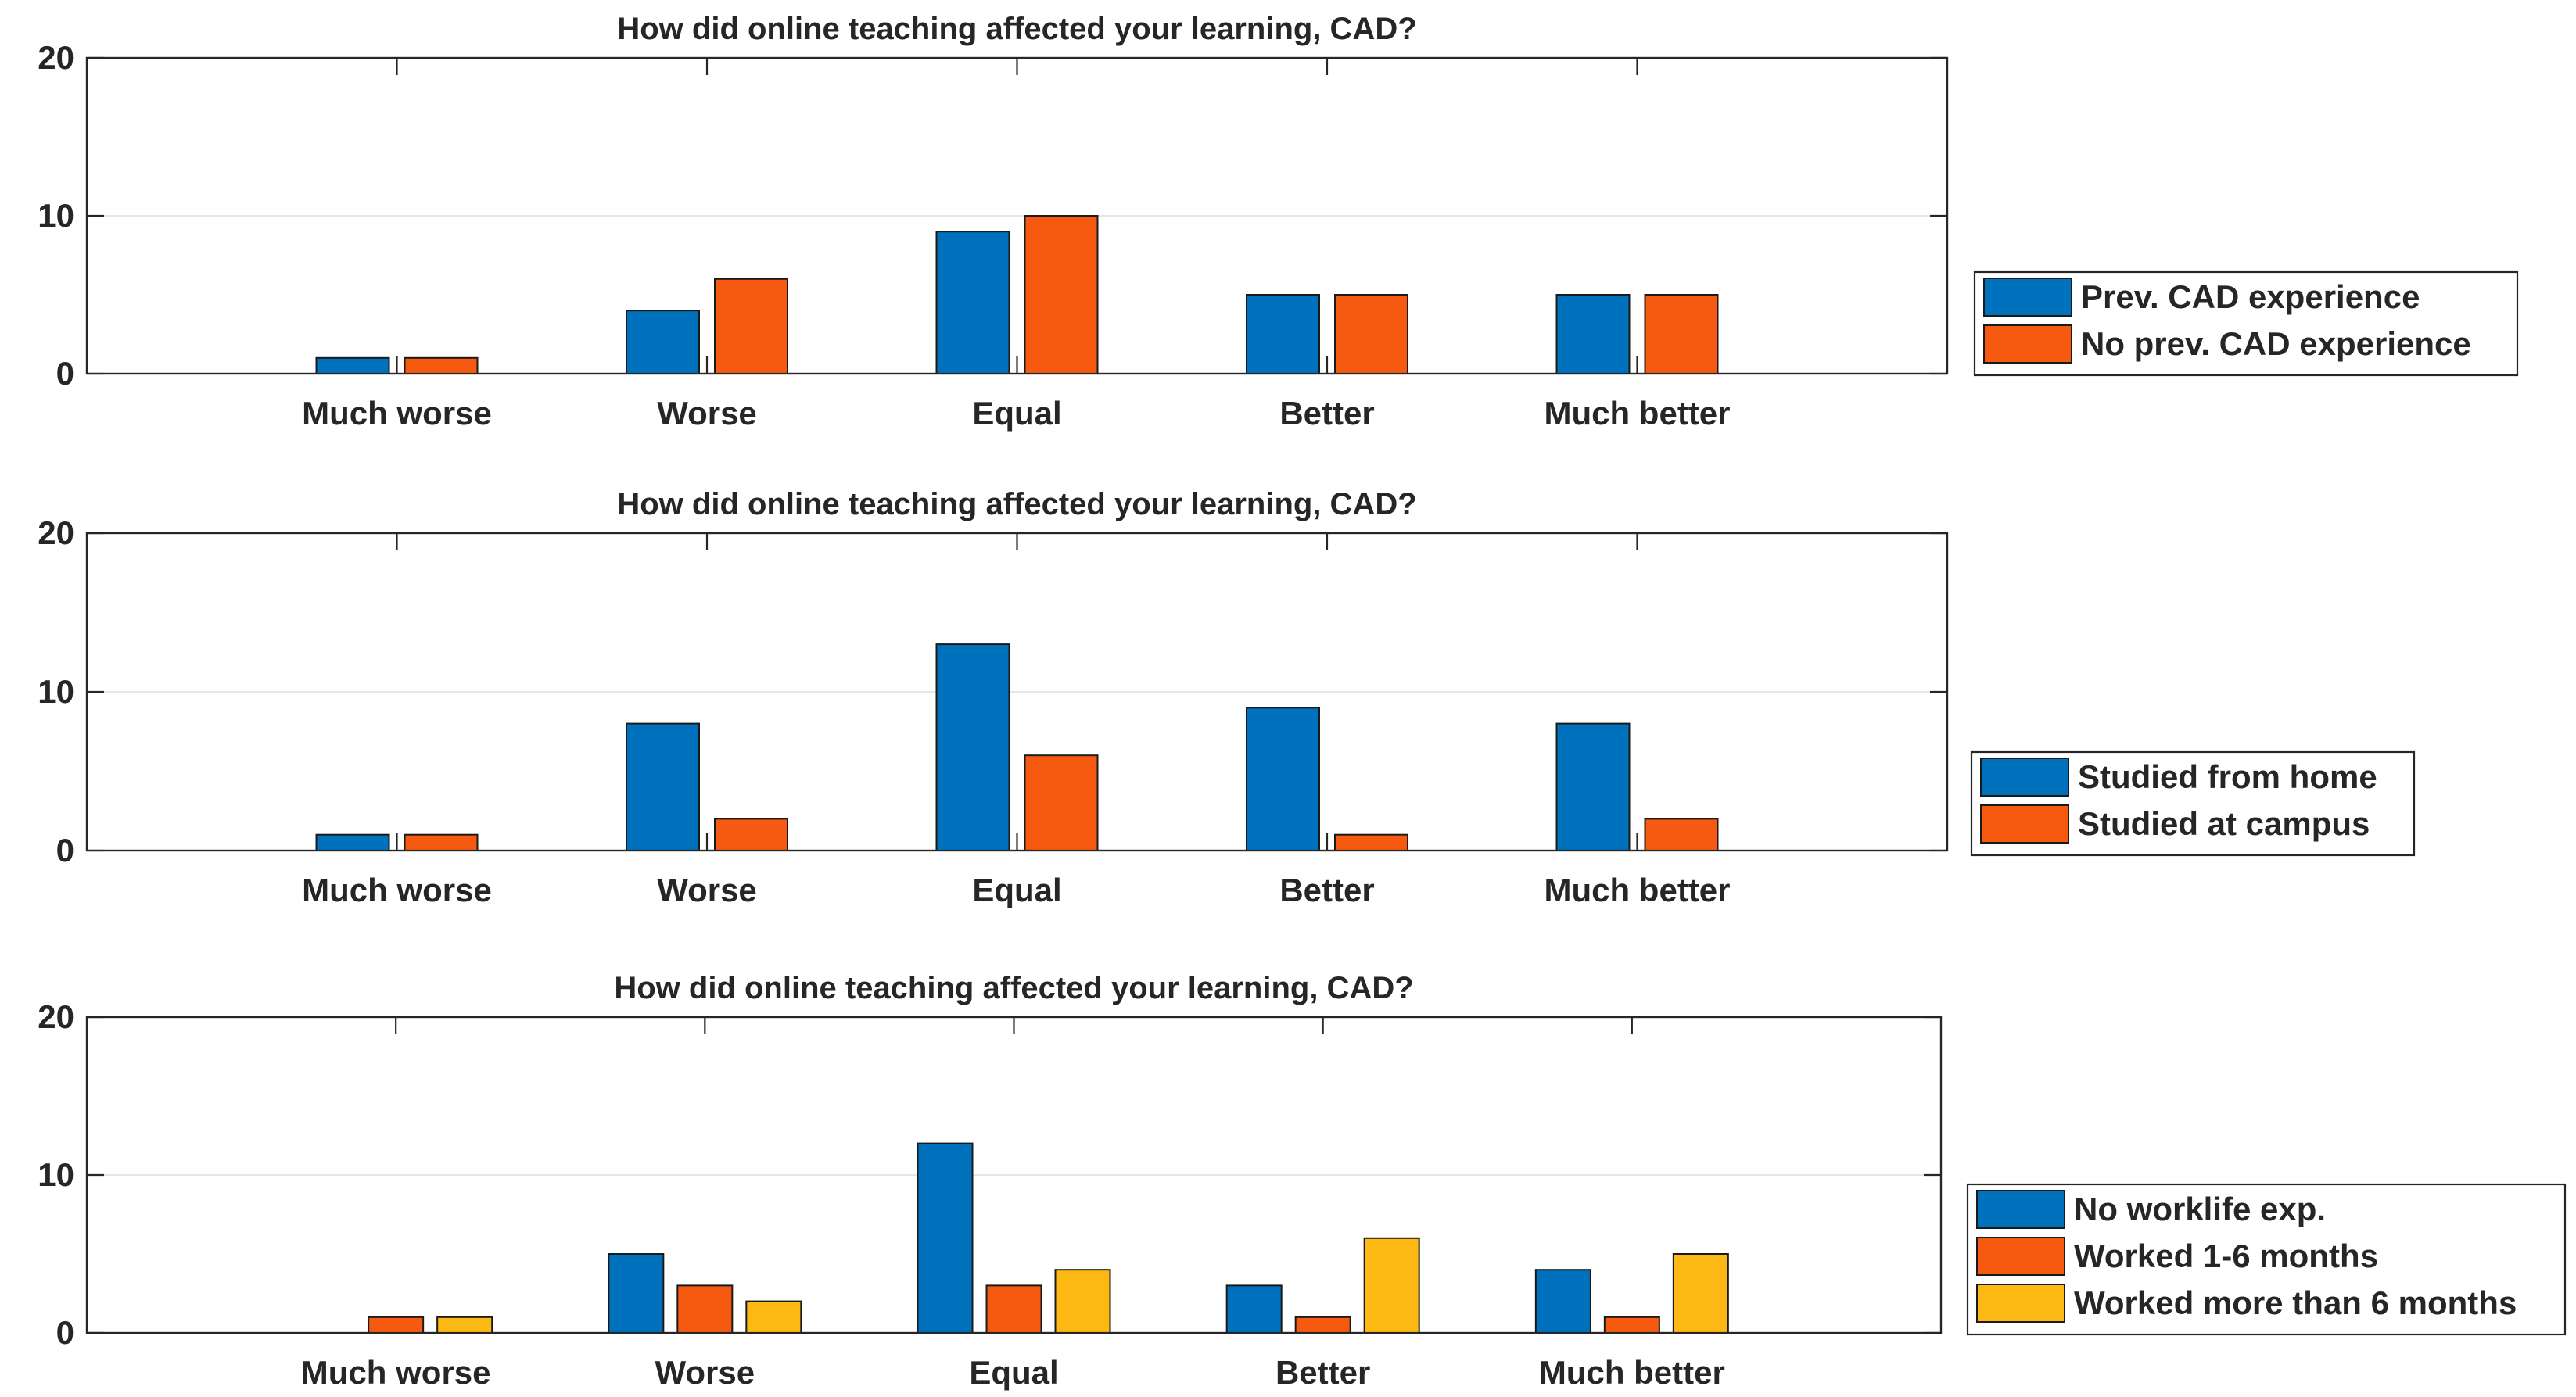 This screenshot has height=1397, width=2576. I want to click on bar-no-worklife-exp-much-better, so click(1562, 1301).